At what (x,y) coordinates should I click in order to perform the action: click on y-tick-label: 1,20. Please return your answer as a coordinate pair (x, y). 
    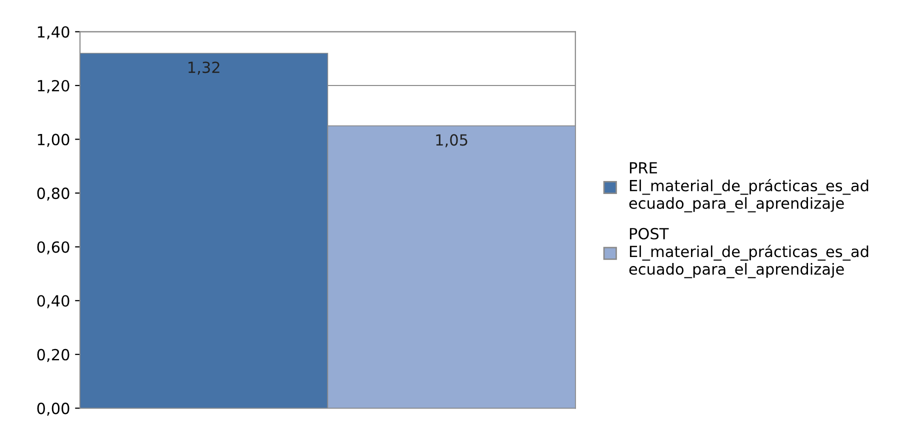
    Looking at the image, I should click on (54, 87).